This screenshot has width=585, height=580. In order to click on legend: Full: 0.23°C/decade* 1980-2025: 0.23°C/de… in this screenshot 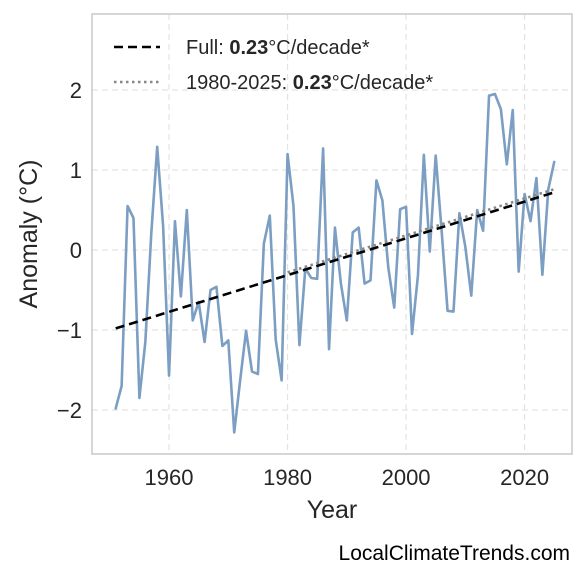, I will do `click(273, 65)`.